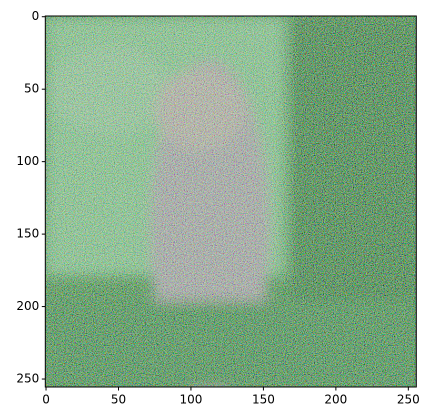 The image size is (430, 418). What do you see at coordinates (27, 306) in the screenshot?
I see `y-tick-label: 200` at bounding box center [27, 306].